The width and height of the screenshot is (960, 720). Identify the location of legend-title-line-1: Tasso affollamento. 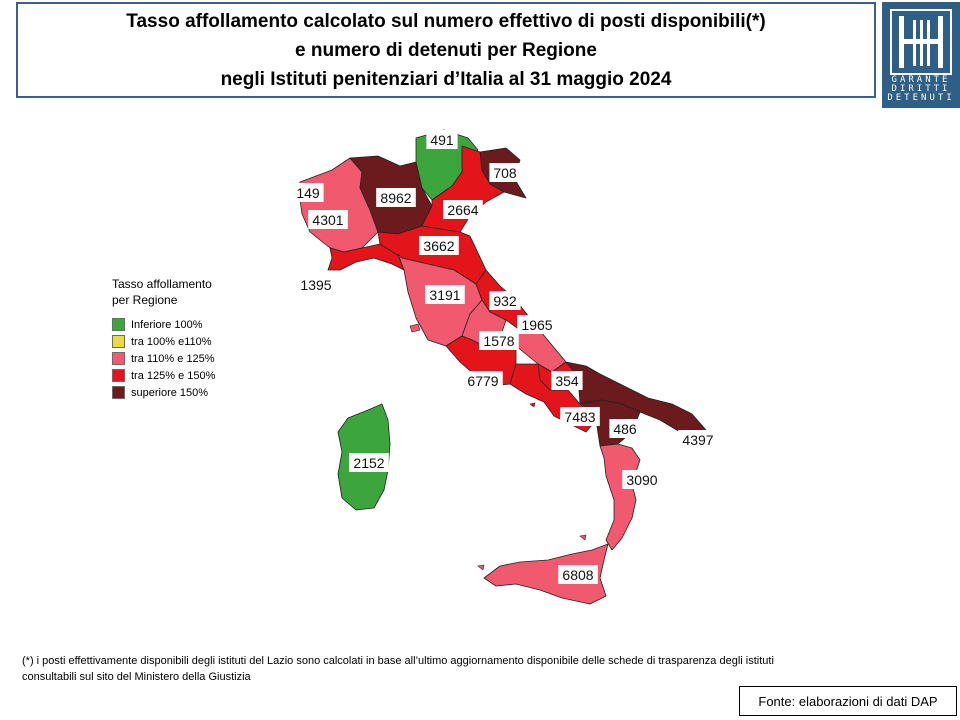
(162, 284).